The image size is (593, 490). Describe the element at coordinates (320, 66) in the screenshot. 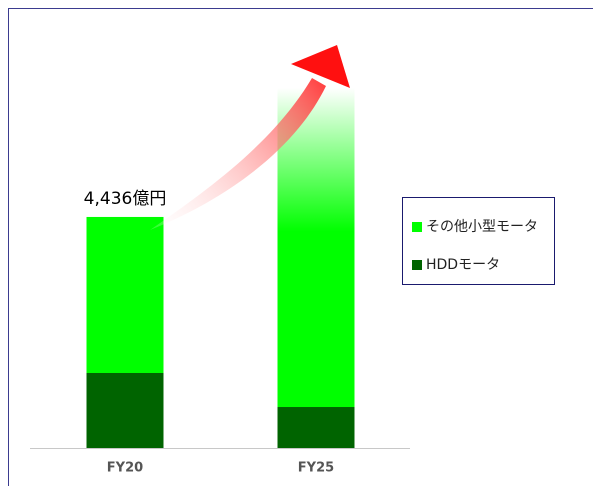

I see `arrow-head` at that location.